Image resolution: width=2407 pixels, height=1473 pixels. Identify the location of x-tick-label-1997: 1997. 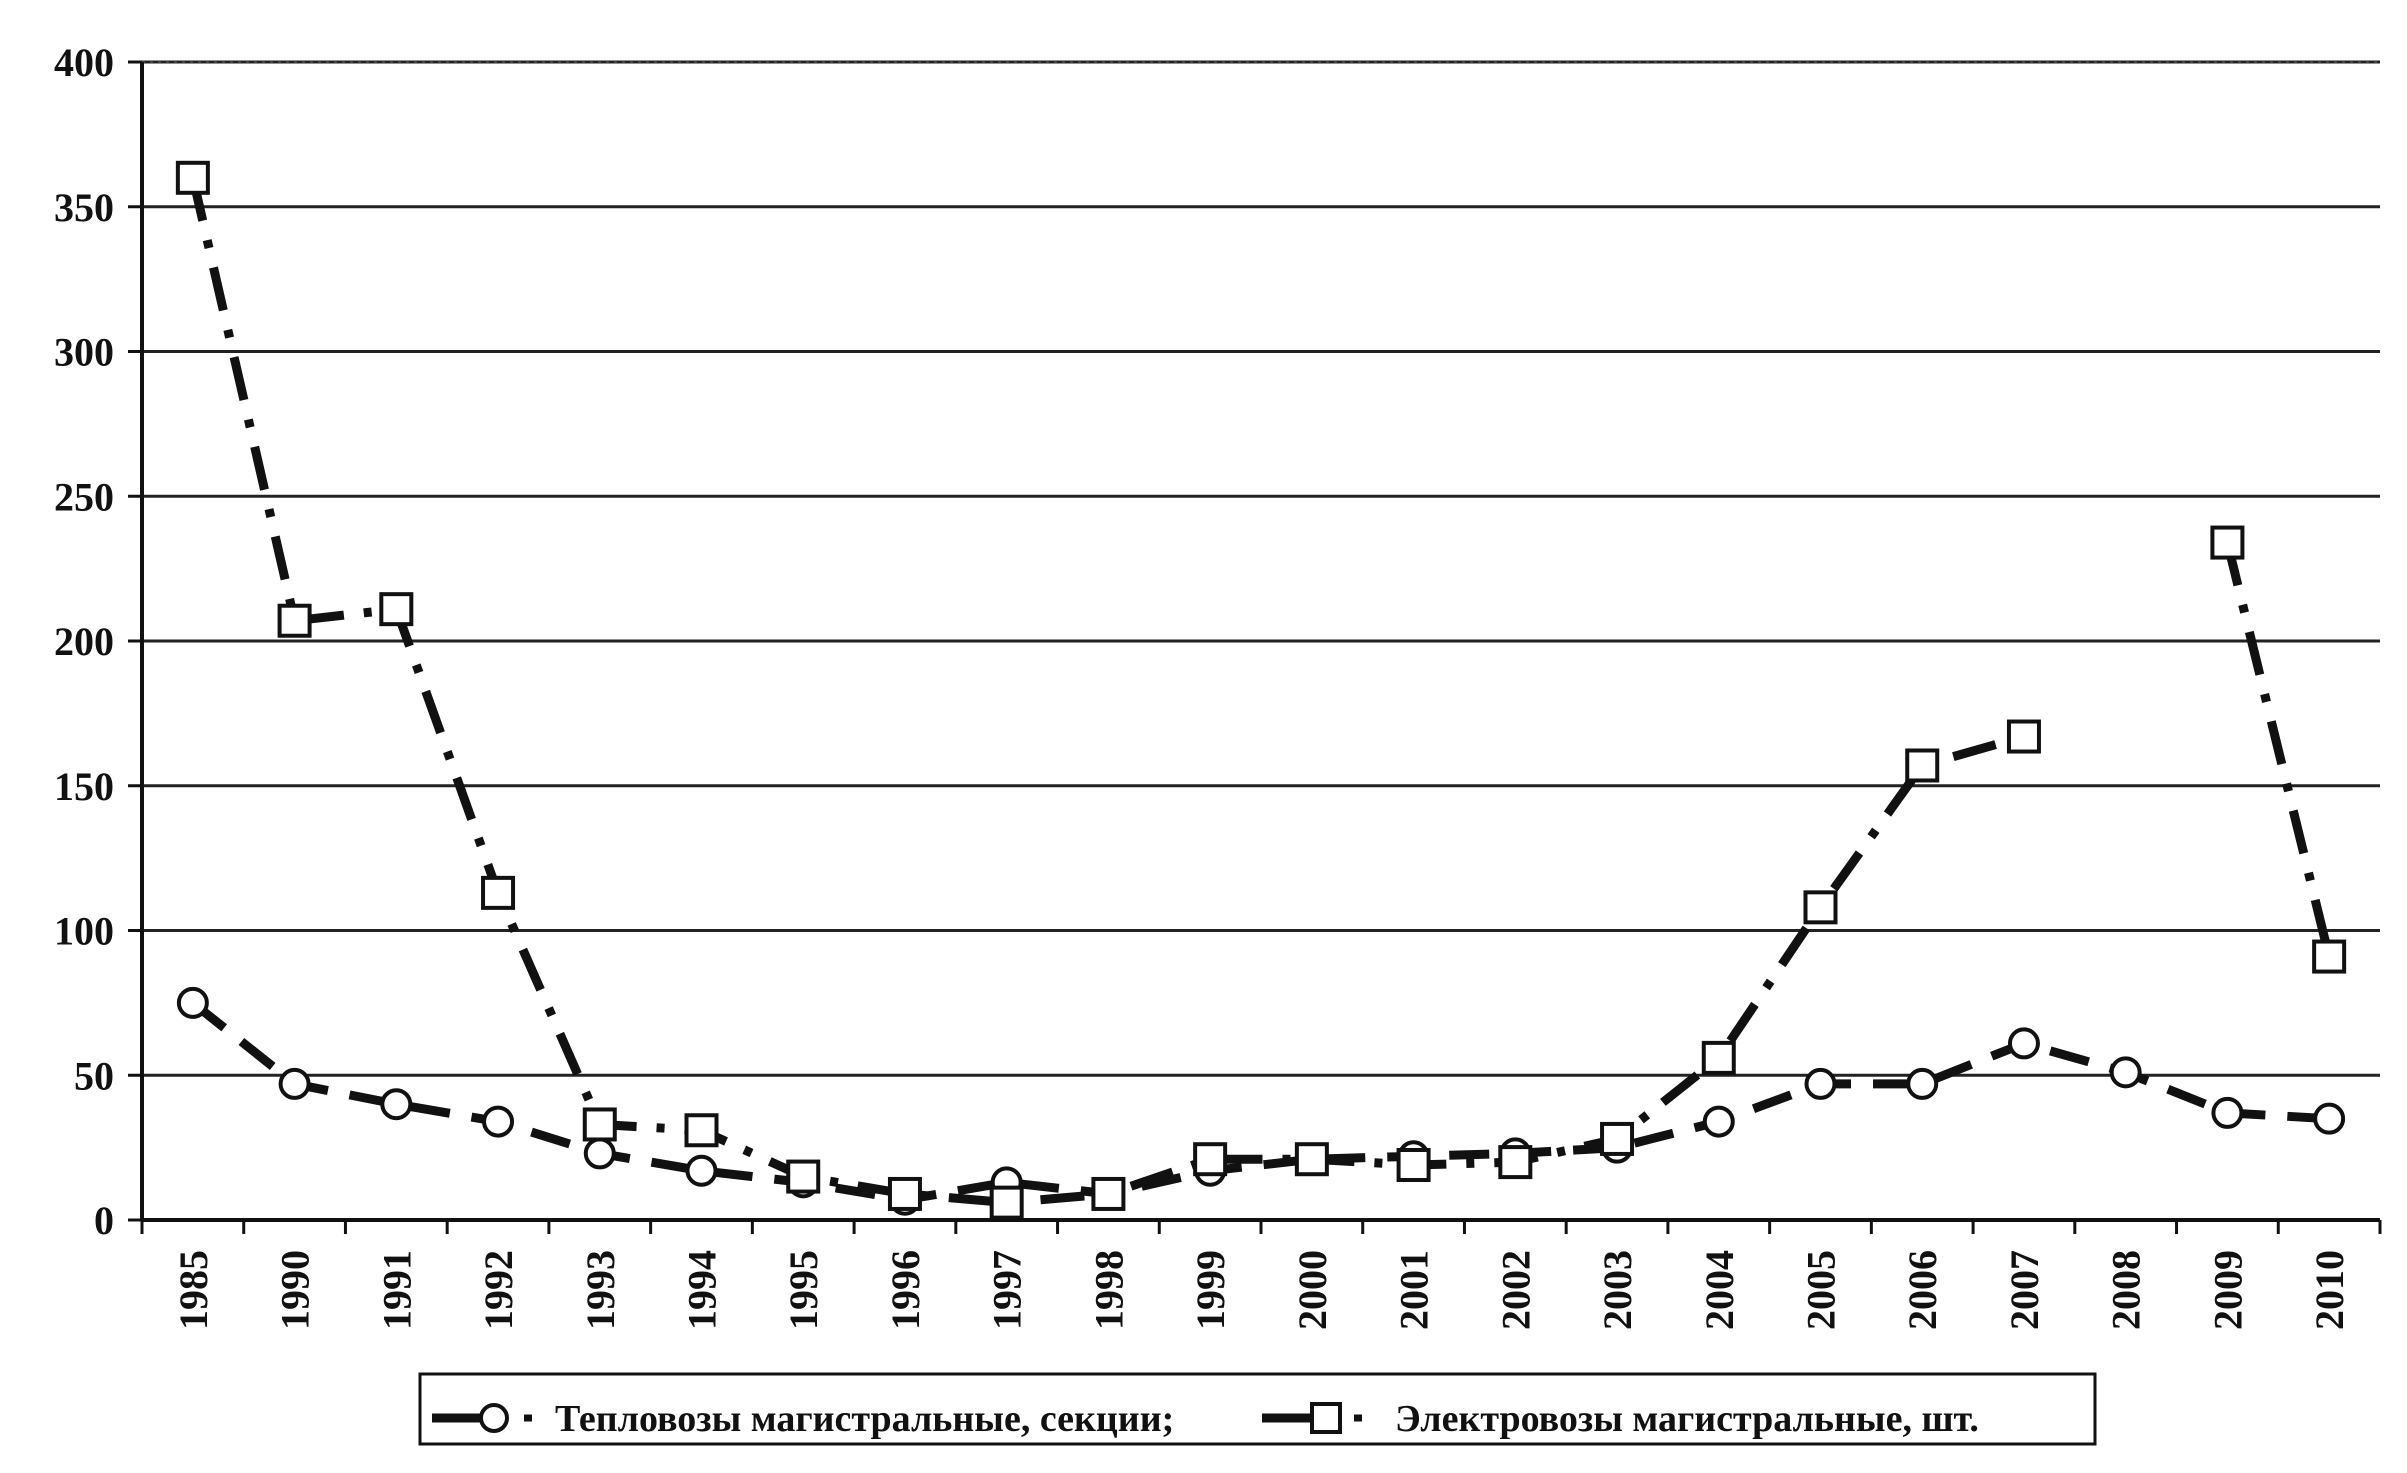
(1007, 1290).